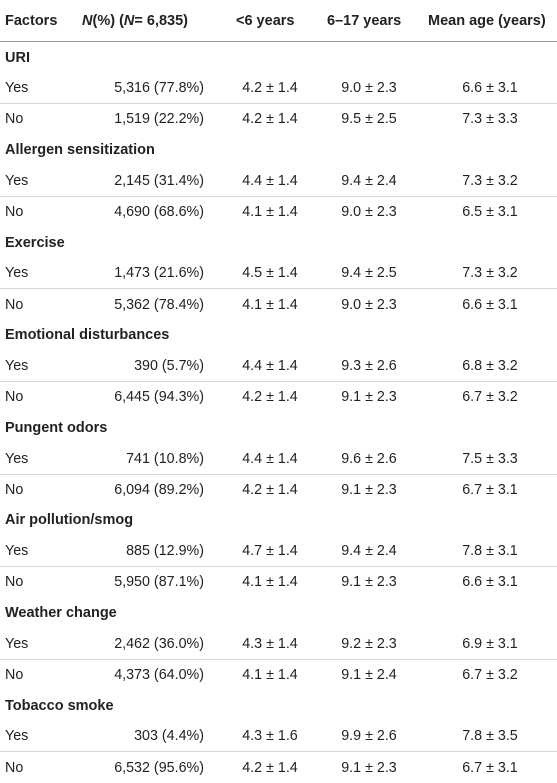 The width and height of the screenshot is (557, 783). What do you see at coordinates (61, 613) in the screenshot?
I see `group-name: Weather change` at bounding box center [61, 613].